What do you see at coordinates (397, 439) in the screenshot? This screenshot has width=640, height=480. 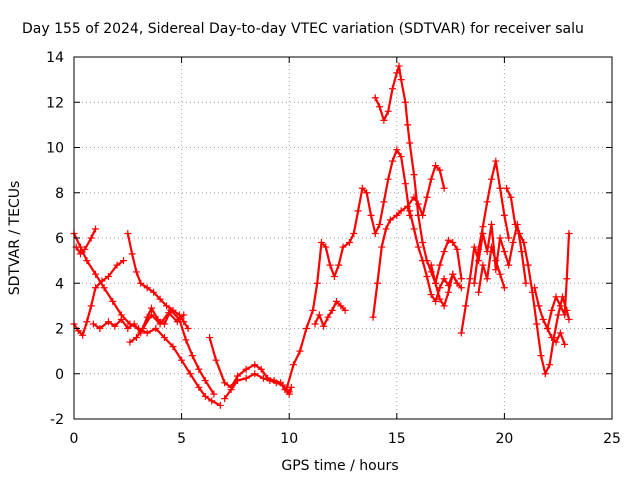 I see `x-tick-label: 15` at bounding box center [397, 439].